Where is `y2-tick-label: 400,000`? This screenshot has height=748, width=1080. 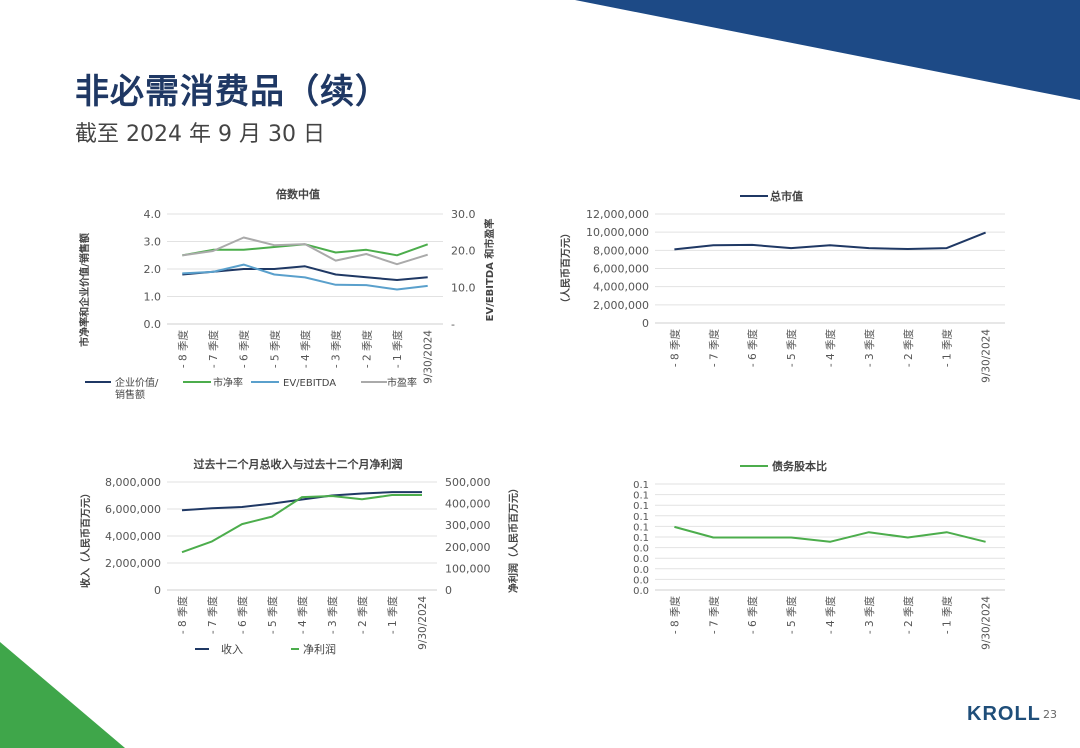
y2-tick-label: 400,000 is located at coordinates (468, 504).